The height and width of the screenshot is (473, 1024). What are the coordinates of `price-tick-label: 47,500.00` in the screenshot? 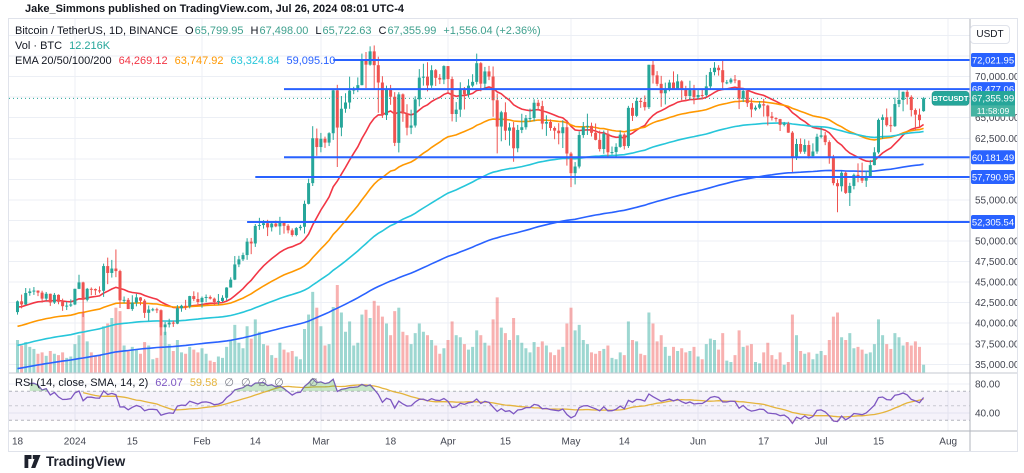 It's located at (996, 262).